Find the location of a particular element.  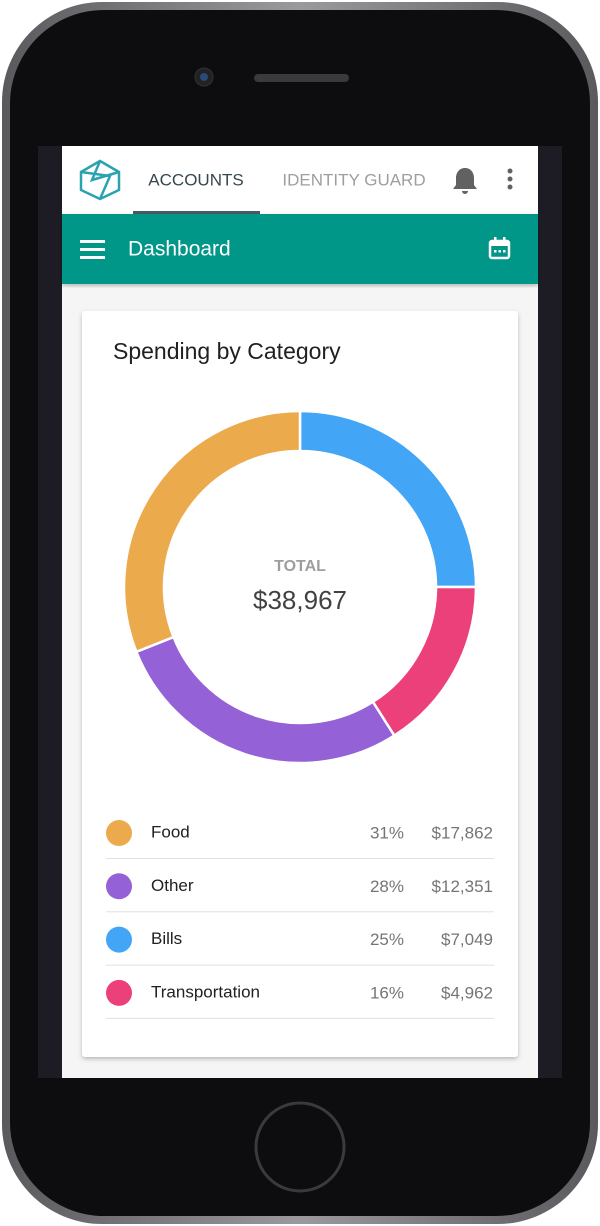

legend-percent: 28% is located at coordinates (387, 886).